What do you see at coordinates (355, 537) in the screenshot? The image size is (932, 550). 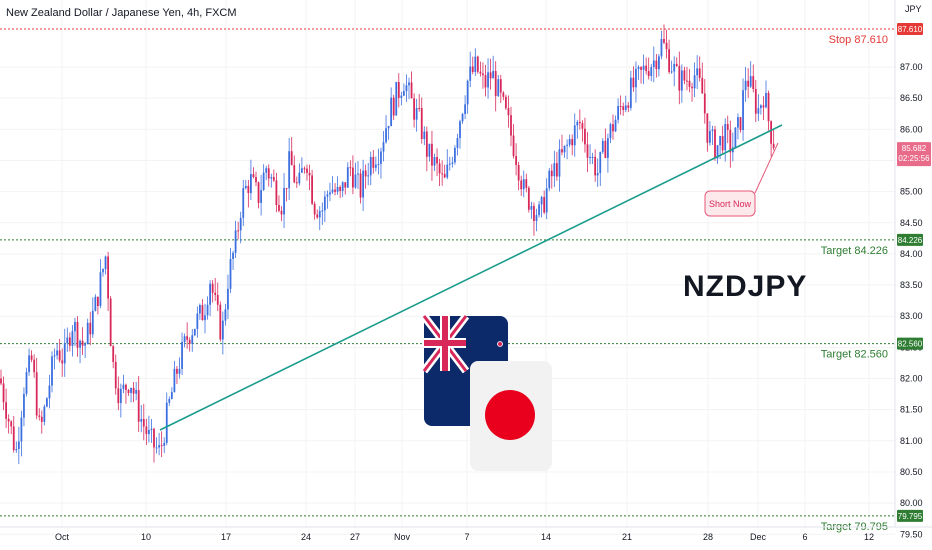 I see `time-tick-label: 27` at bounding box center [355, 537].